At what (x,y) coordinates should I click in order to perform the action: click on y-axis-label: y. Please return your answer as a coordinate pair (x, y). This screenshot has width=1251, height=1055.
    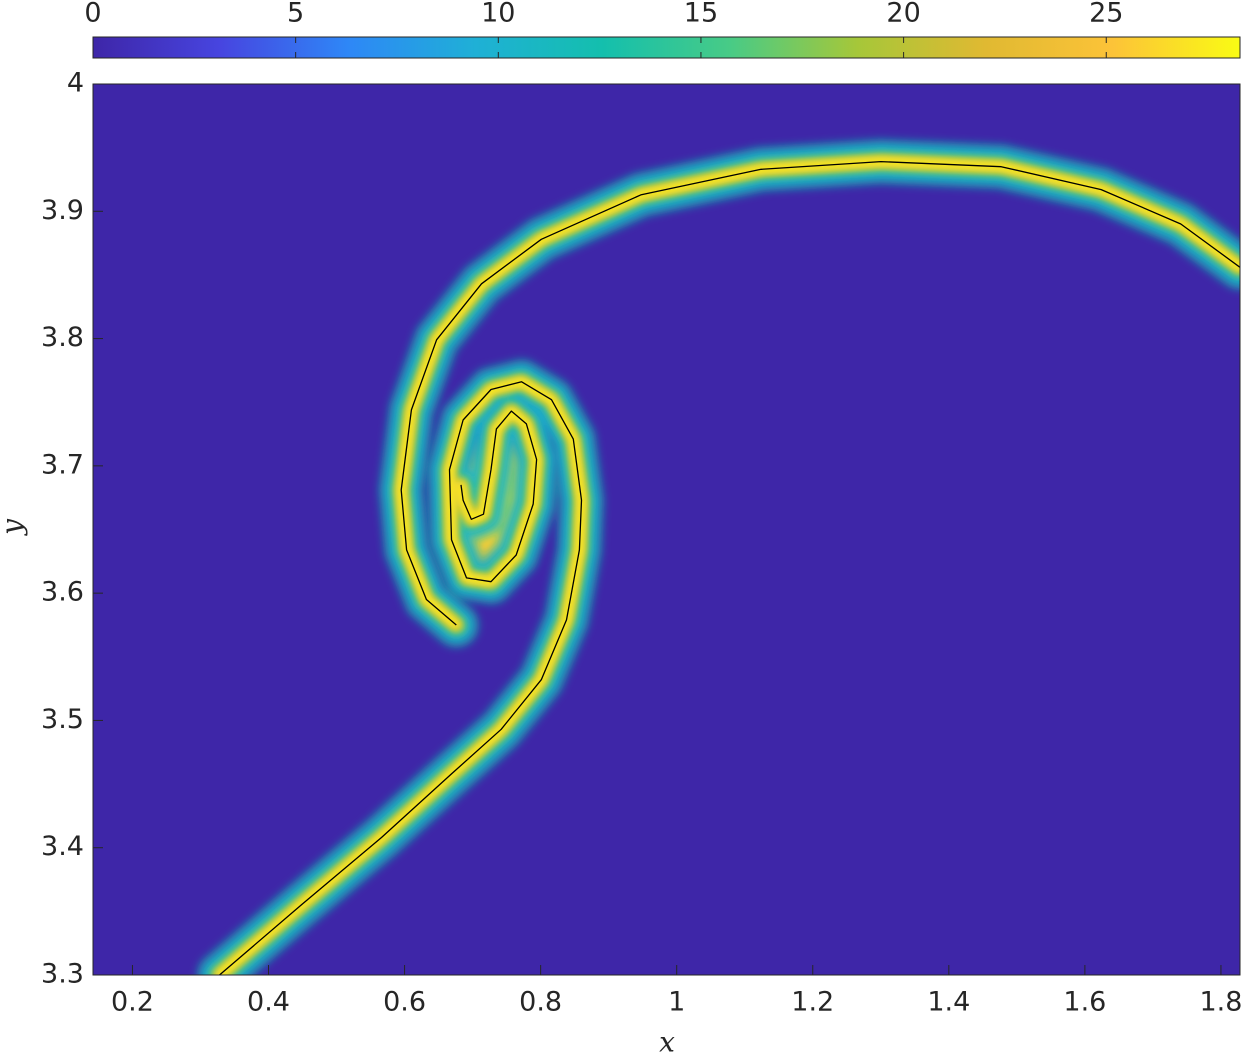
    Looking at the image, I should click on (14, 527).